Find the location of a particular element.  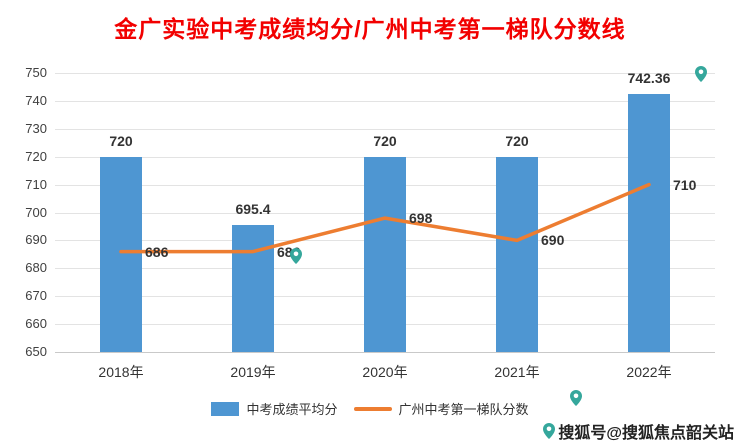

bar-series-swatch-icon is located at coordinates (225, 408).